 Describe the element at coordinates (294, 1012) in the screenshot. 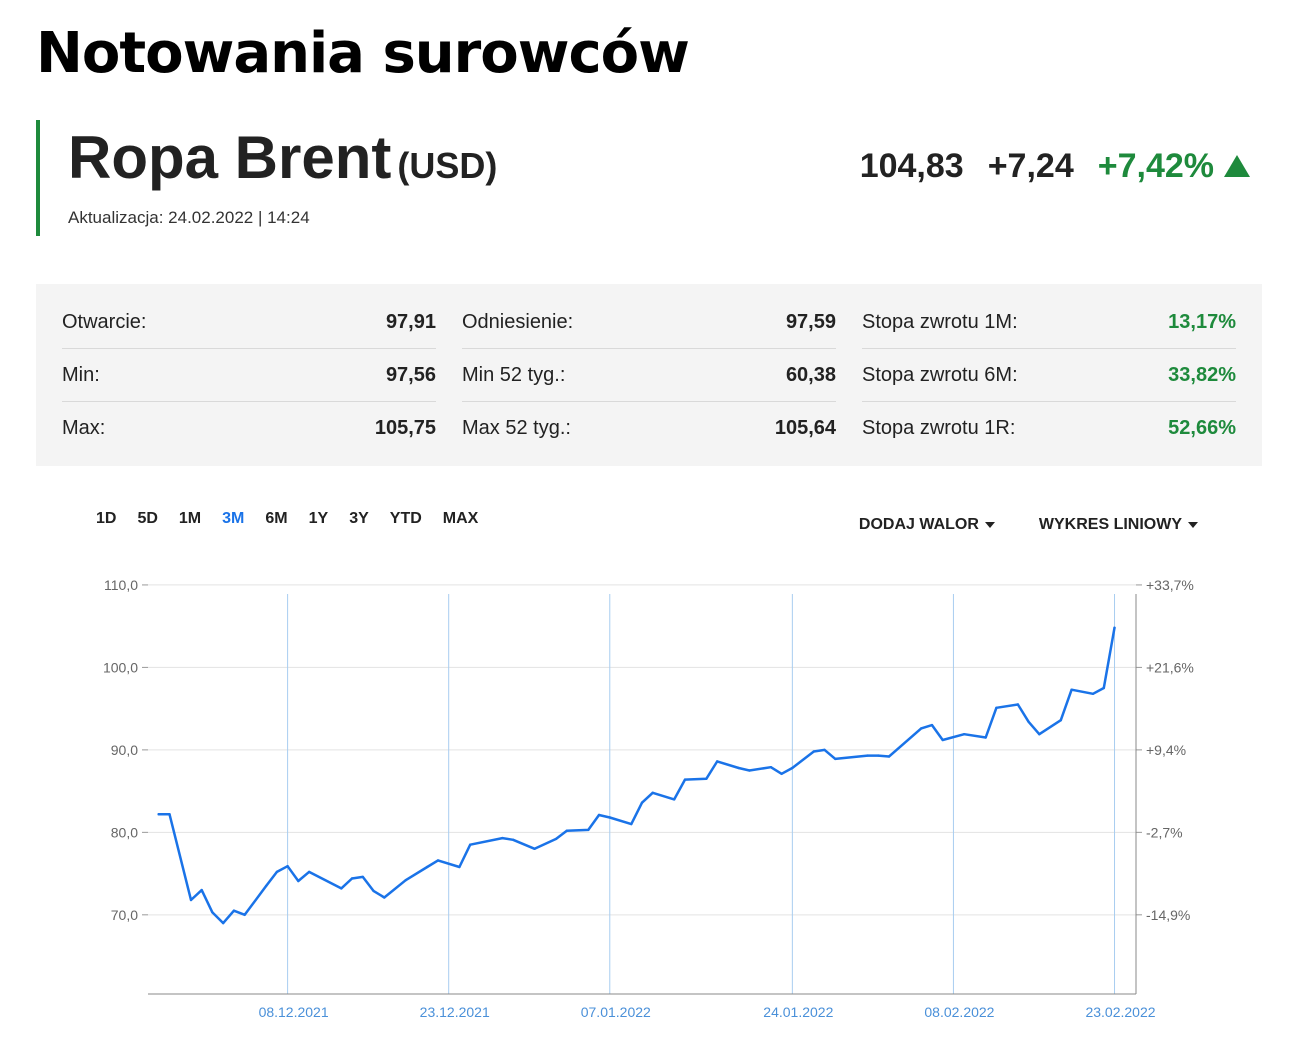

I see `x-tick-label: 08.12.2021` at that location.